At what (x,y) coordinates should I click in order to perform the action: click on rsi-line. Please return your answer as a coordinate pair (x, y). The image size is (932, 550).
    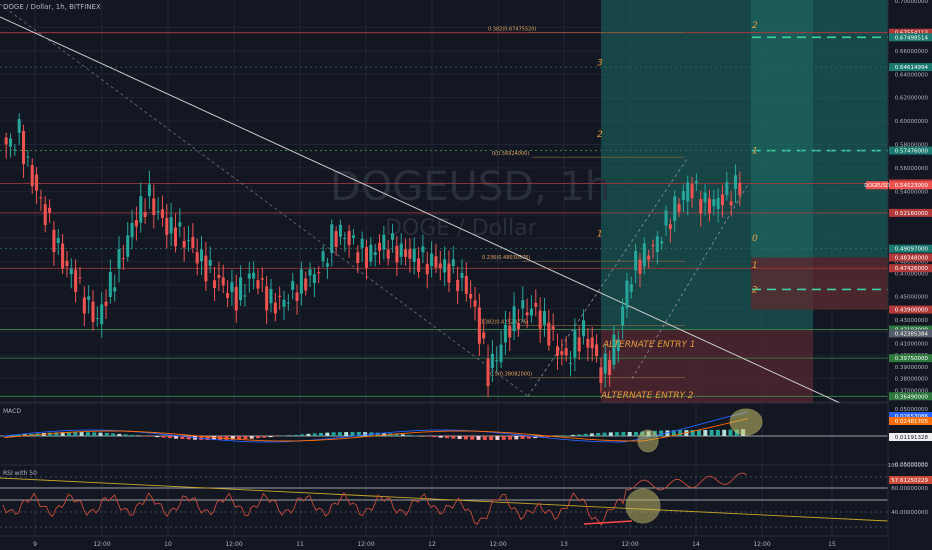
    Looking at the image, I should click on (375, 499).